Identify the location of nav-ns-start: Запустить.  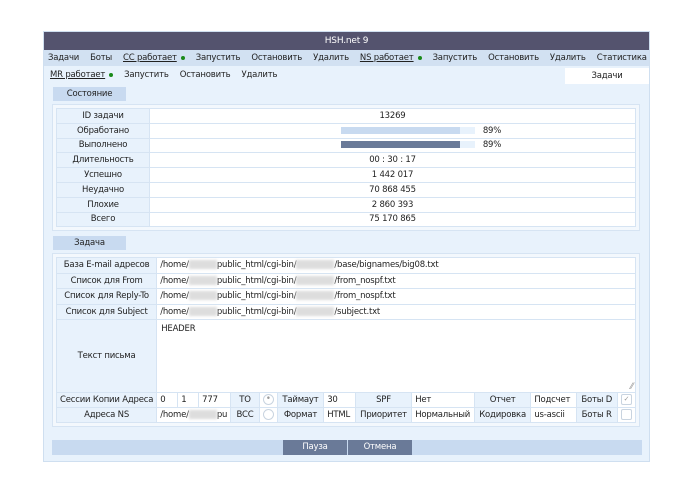
(455, 58).